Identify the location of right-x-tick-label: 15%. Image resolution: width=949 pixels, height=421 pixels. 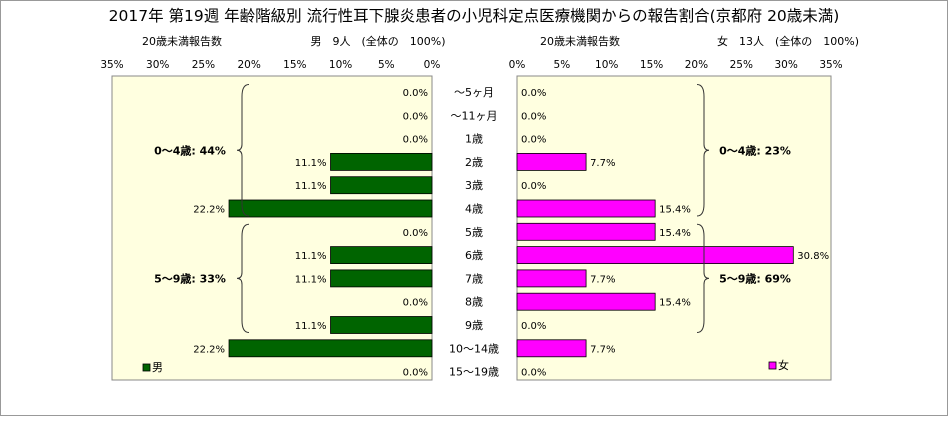
(651, 65).